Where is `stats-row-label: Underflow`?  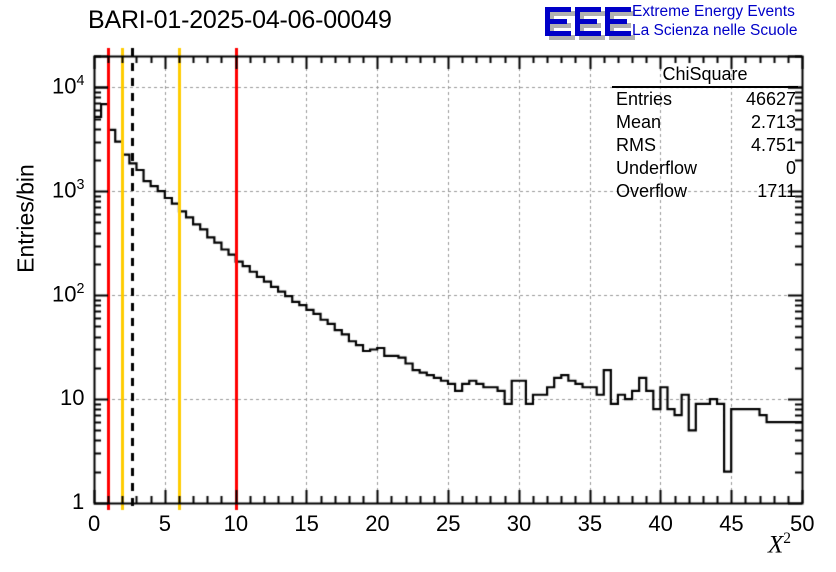
stats-row-label: Underflow is located at coordinates (657, 168).